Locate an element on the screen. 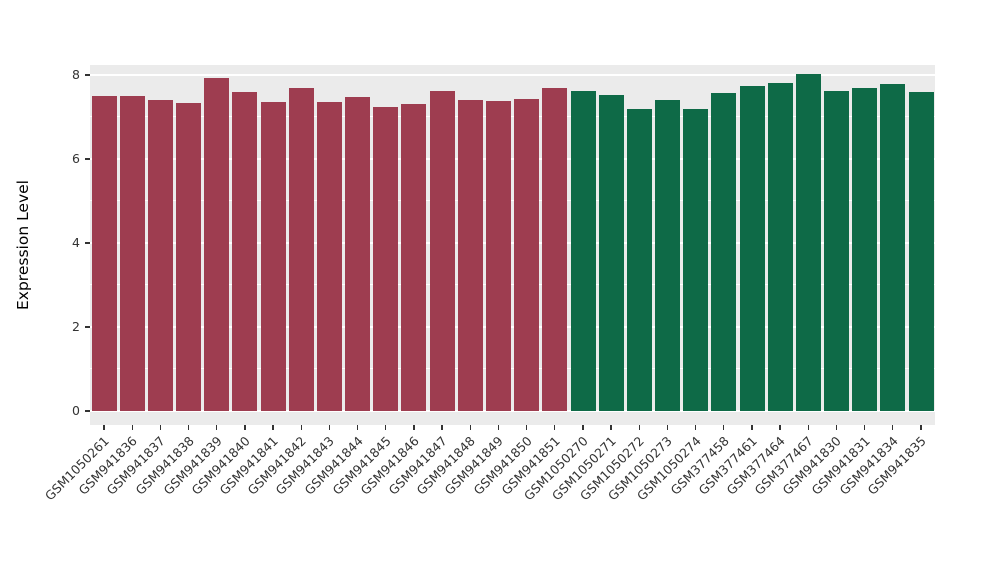 The image size is (1000, 580). y-tick-label: 8 is located at coordinates (76, 74).